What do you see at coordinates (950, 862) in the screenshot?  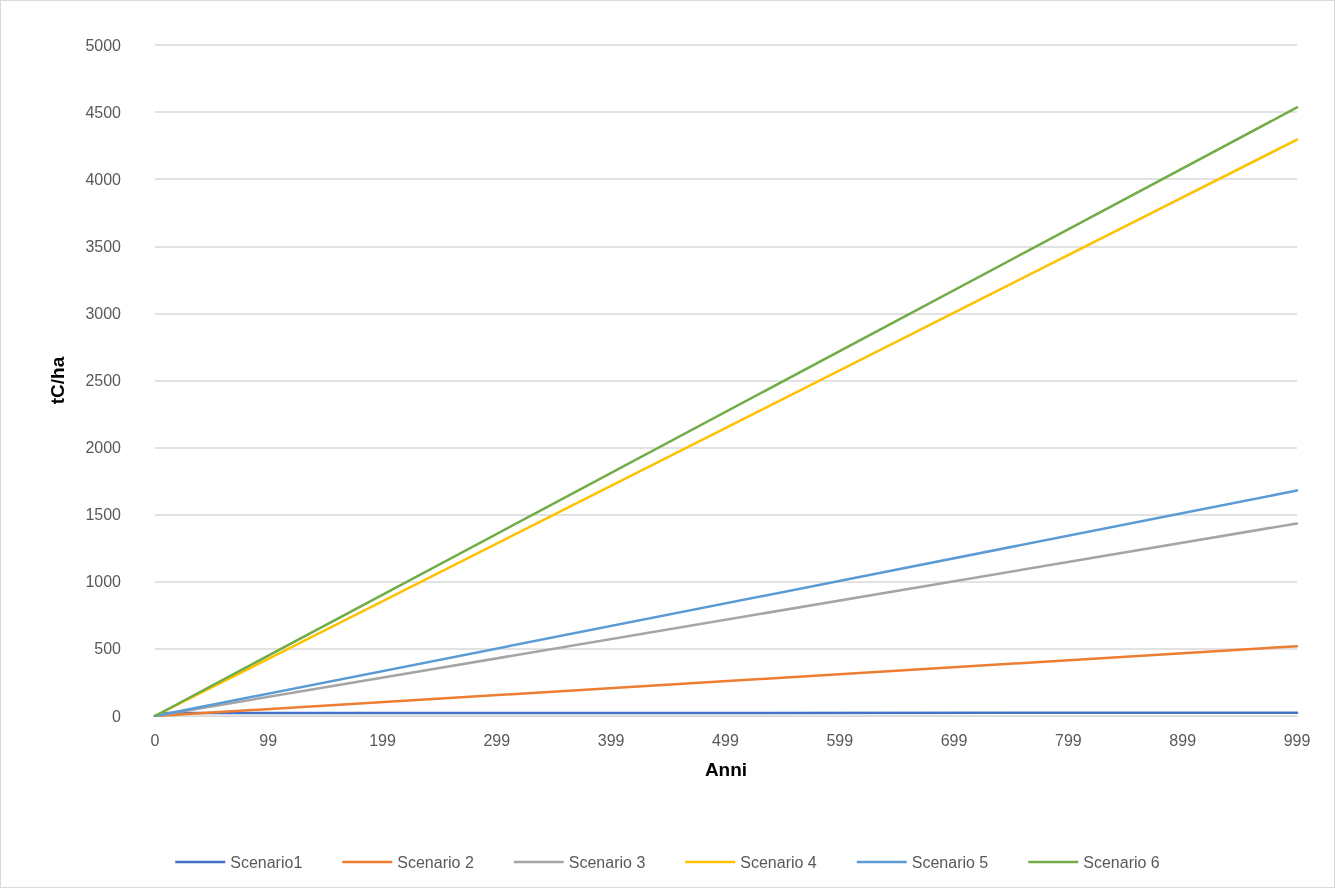 I see `legend-label: Scenario 5` at bounding box center [950, 862].